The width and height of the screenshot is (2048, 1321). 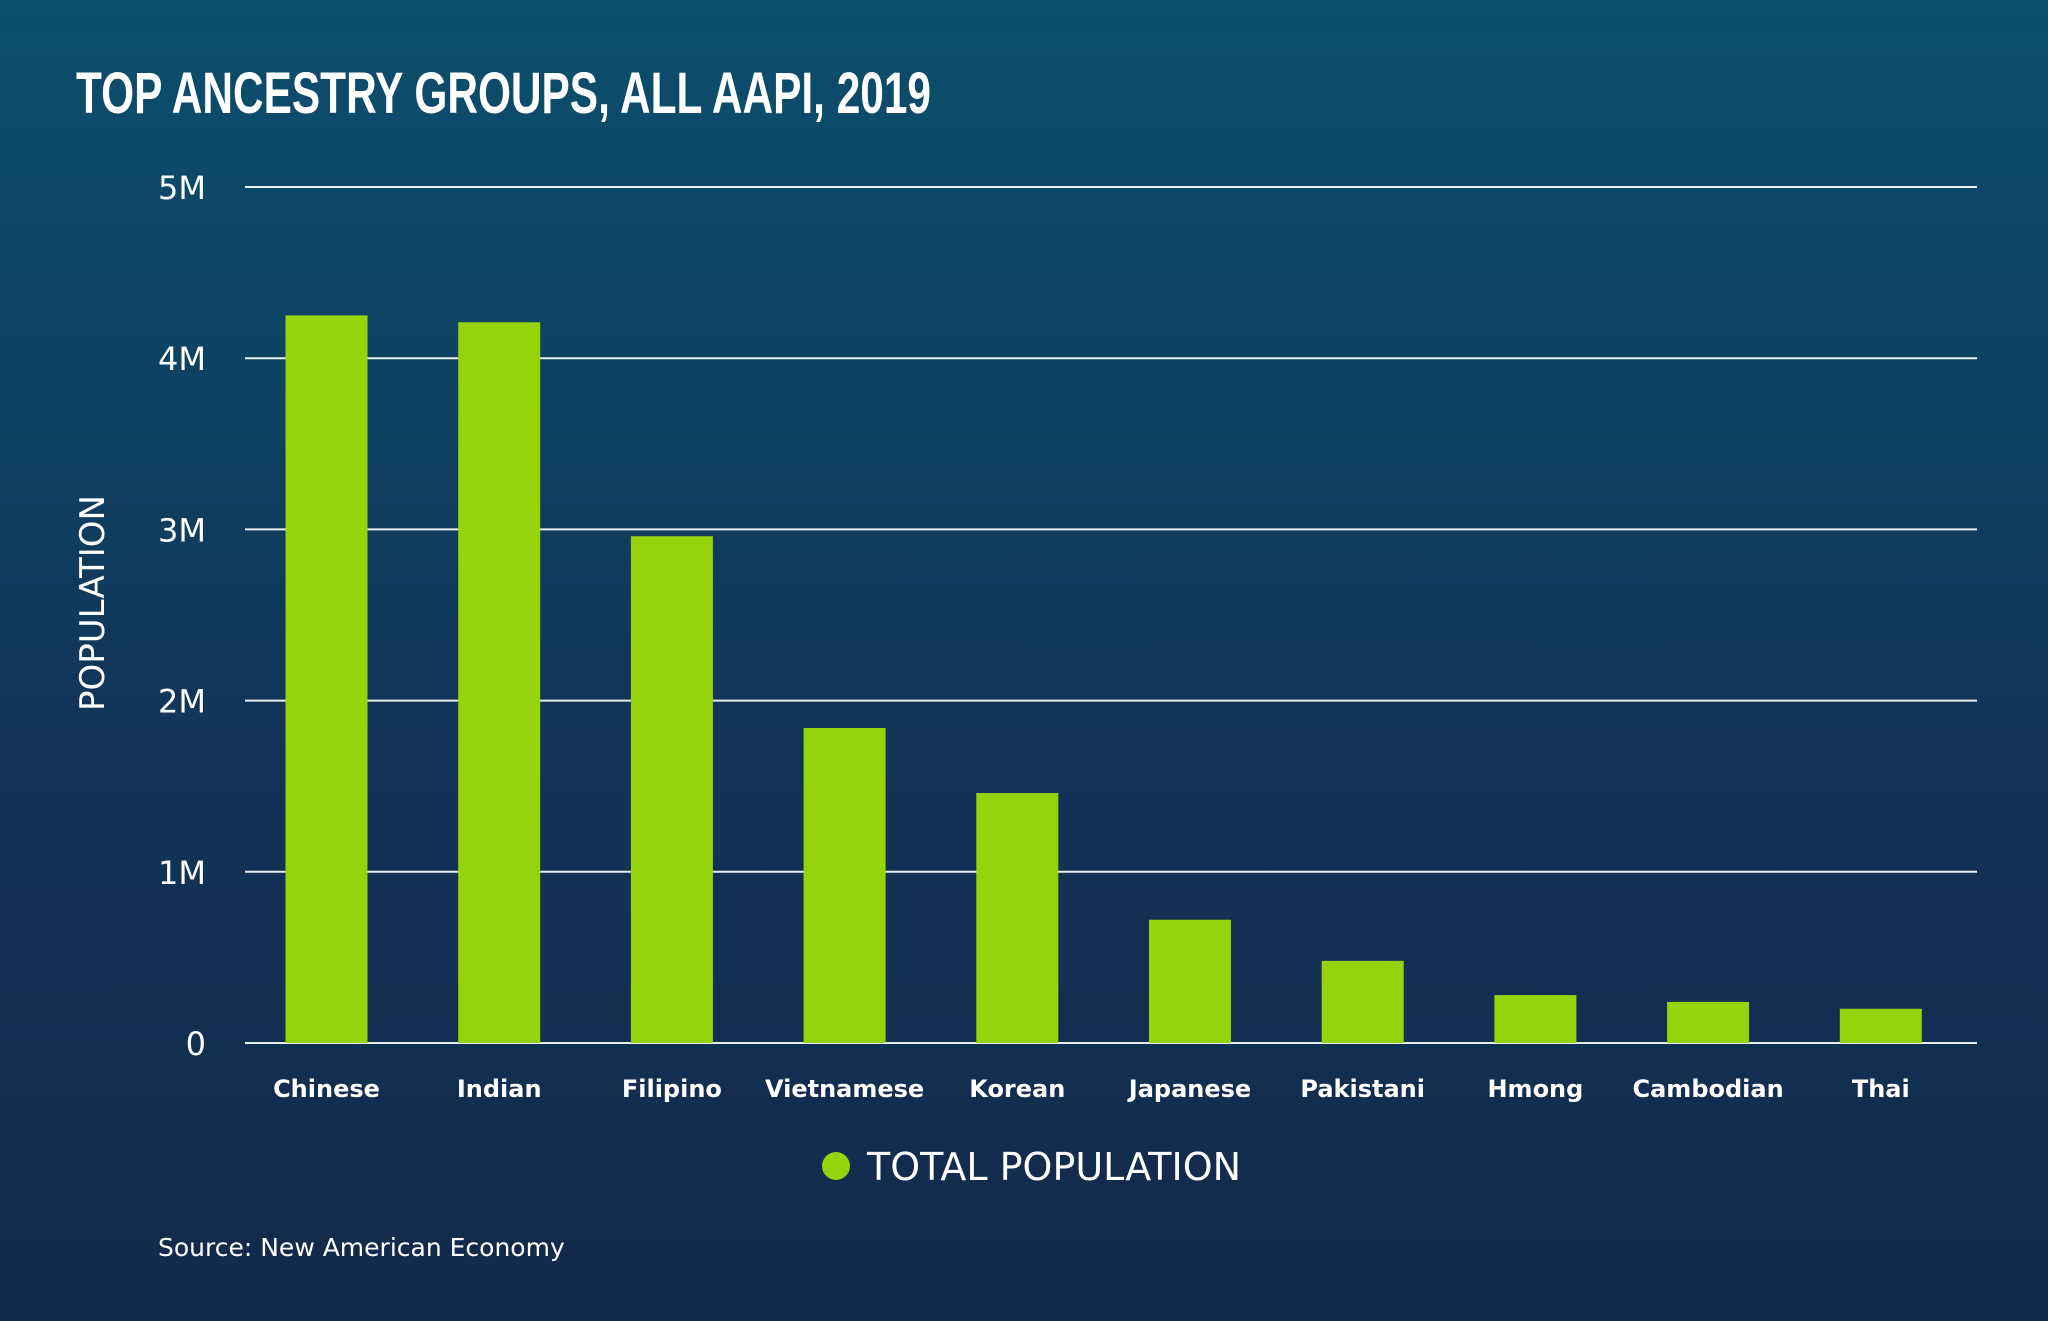 I want to click on x-tick-label: Korean, so click(x=1017, y=1089).